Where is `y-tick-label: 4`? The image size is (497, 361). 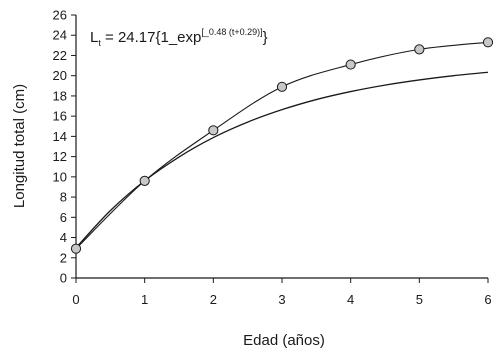
y-tick-label: 4 is located at coordinates (63, 237).